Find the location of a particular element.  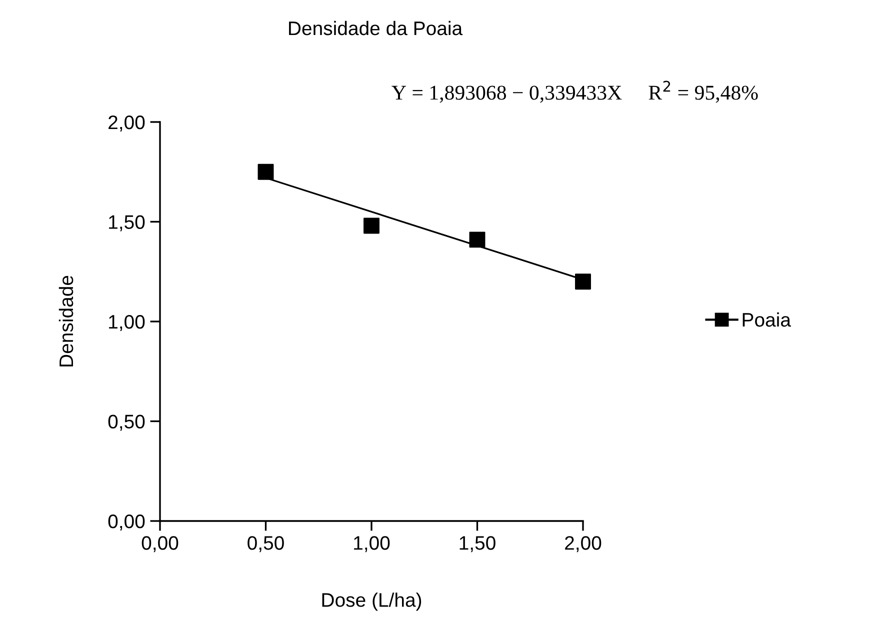

text: Y = 1,893068 − 0,339433X R$^{2}$ = 95,48% is located at coordinates (575, 91).